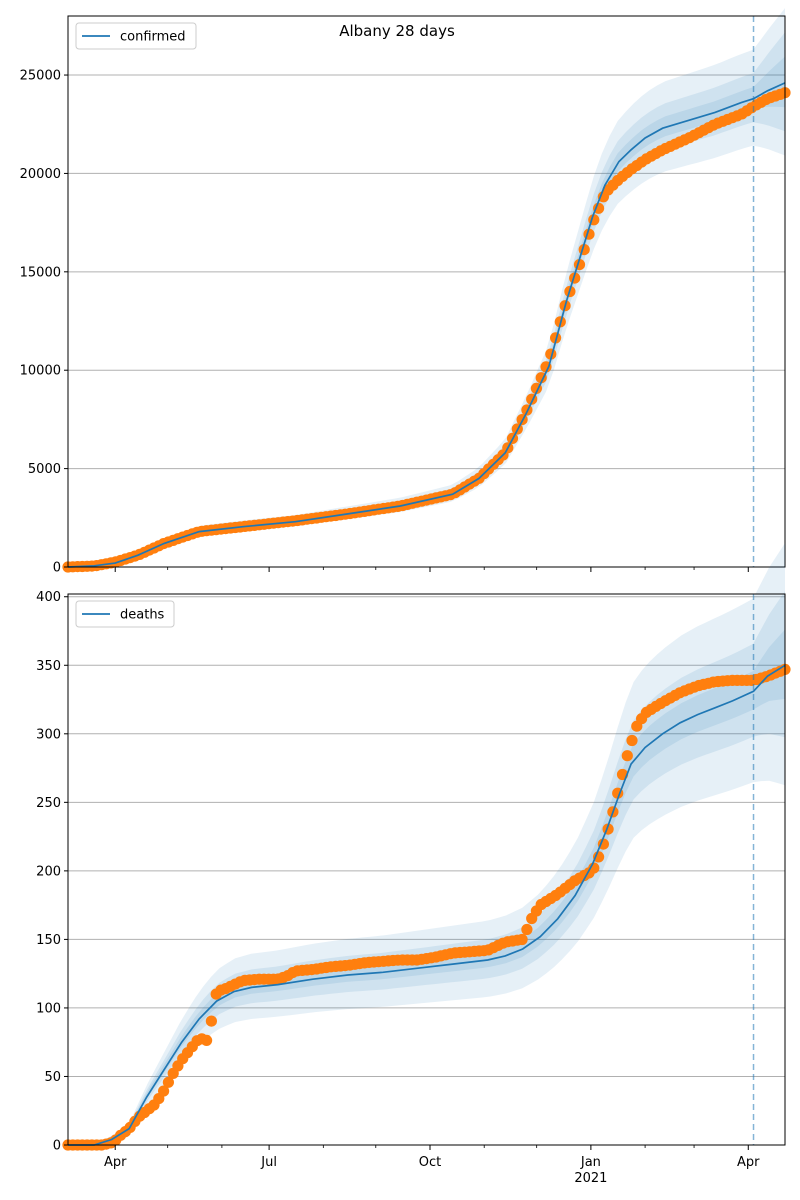 The height and width of the screenshot is (1200, 800). I want to click on y-tick-label: 400, so click(48, 597).